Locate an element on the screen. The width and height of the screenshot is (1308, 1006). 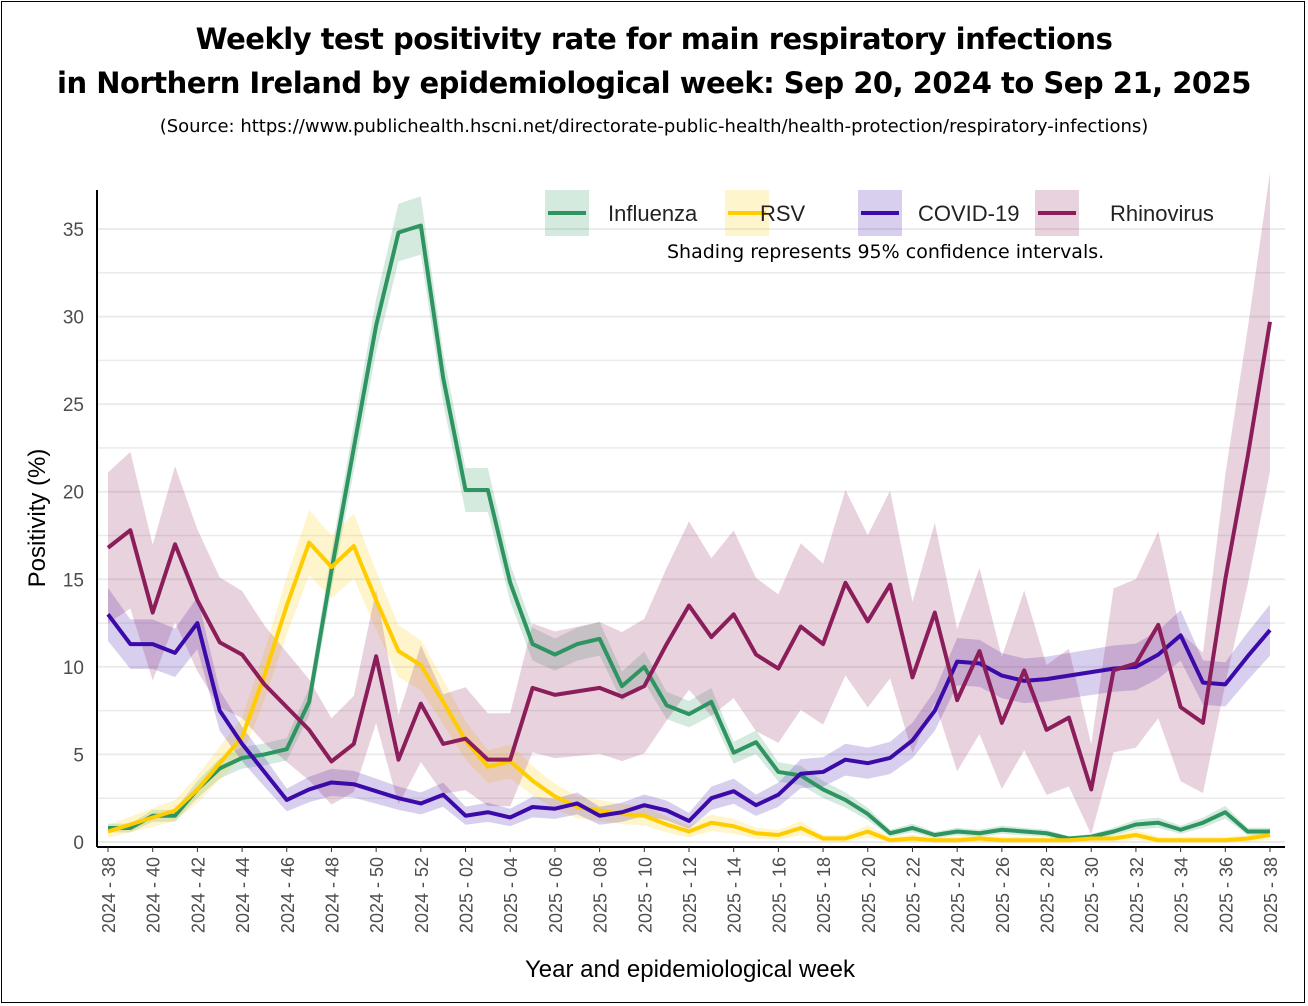
x-tick-label: 2024 - 44 is located at coordinates (243, 895).